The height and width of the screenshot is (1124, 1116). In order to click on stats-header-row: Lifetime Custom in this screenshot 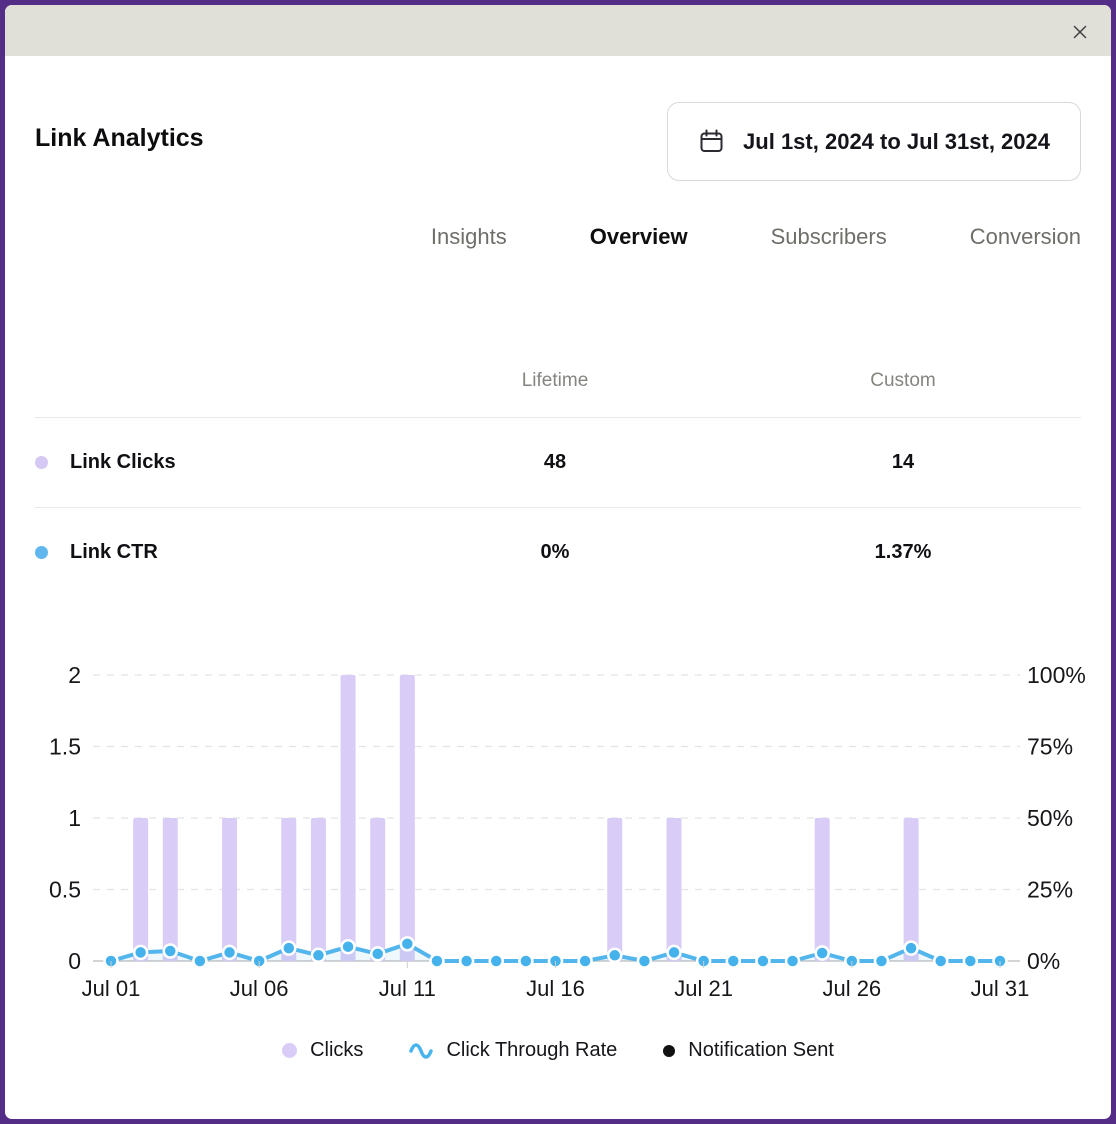, I will do `click(558, 381)`.